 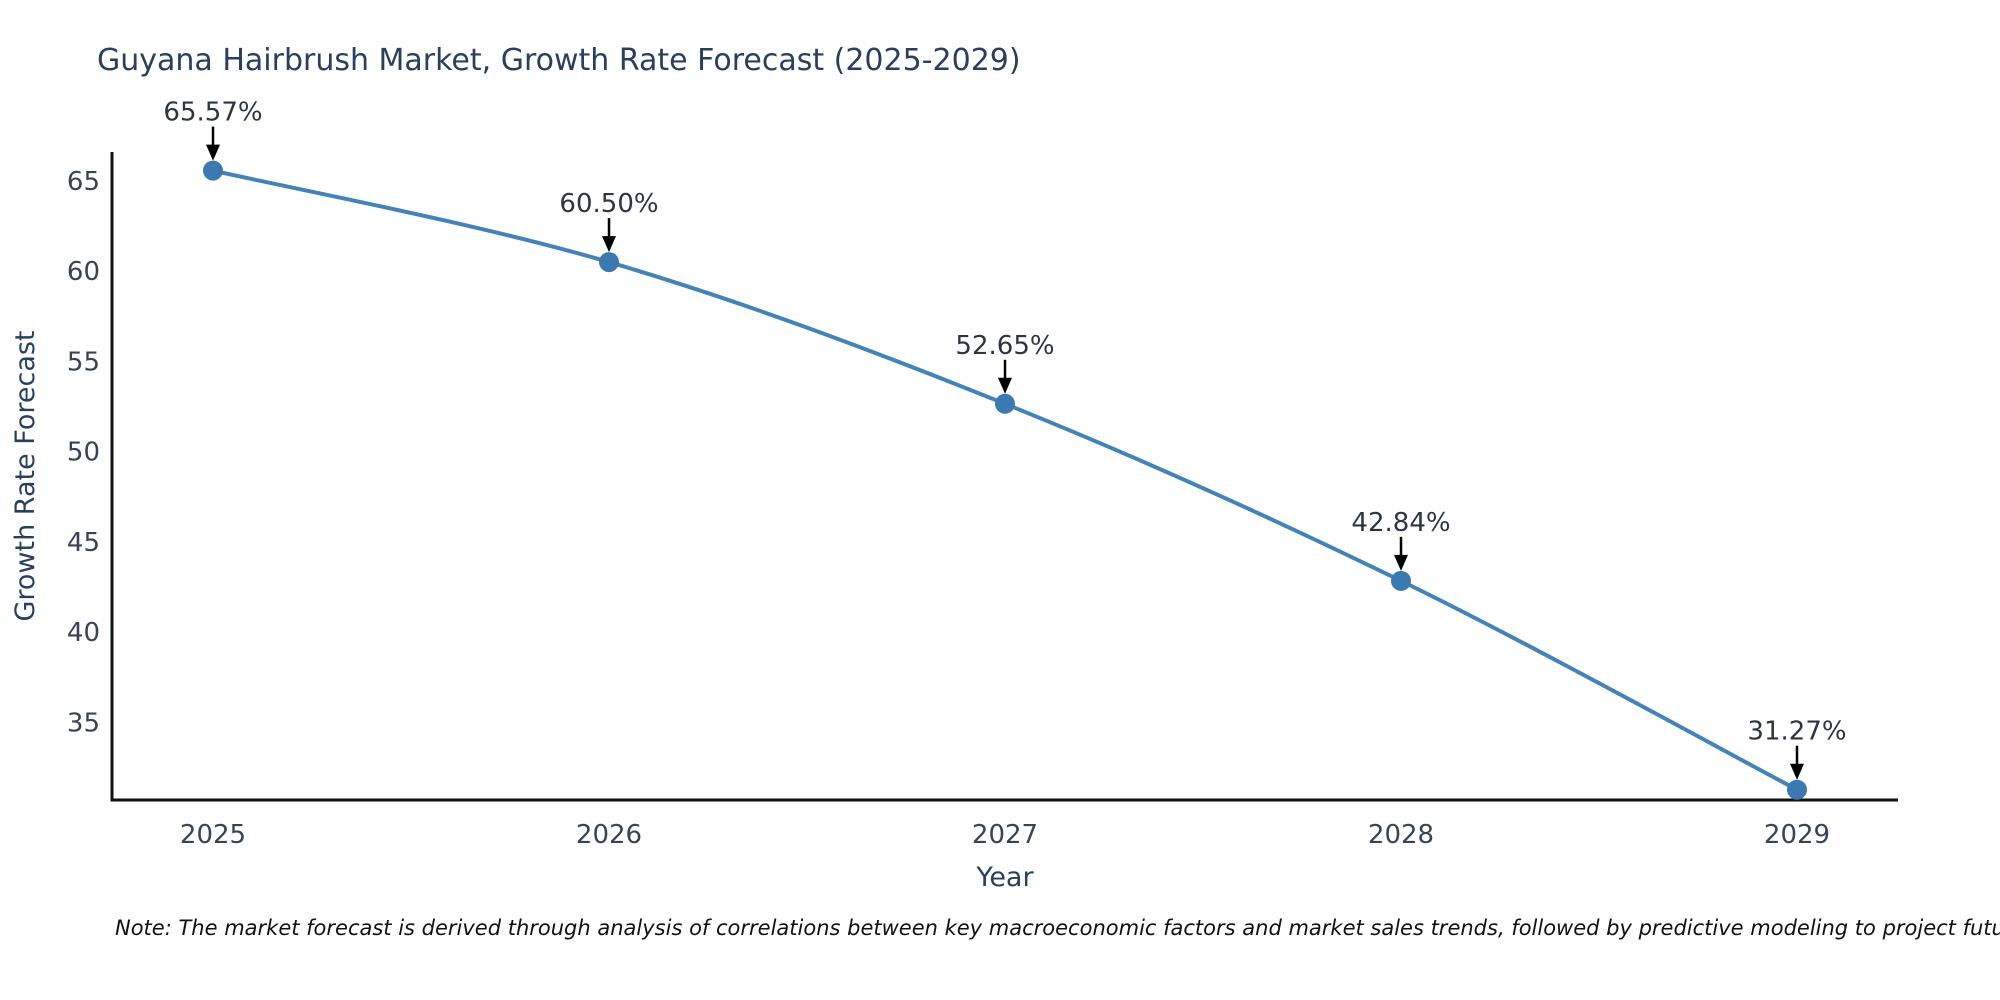 I want to click on data-label: 60.50%, so click(x=608, y=204).